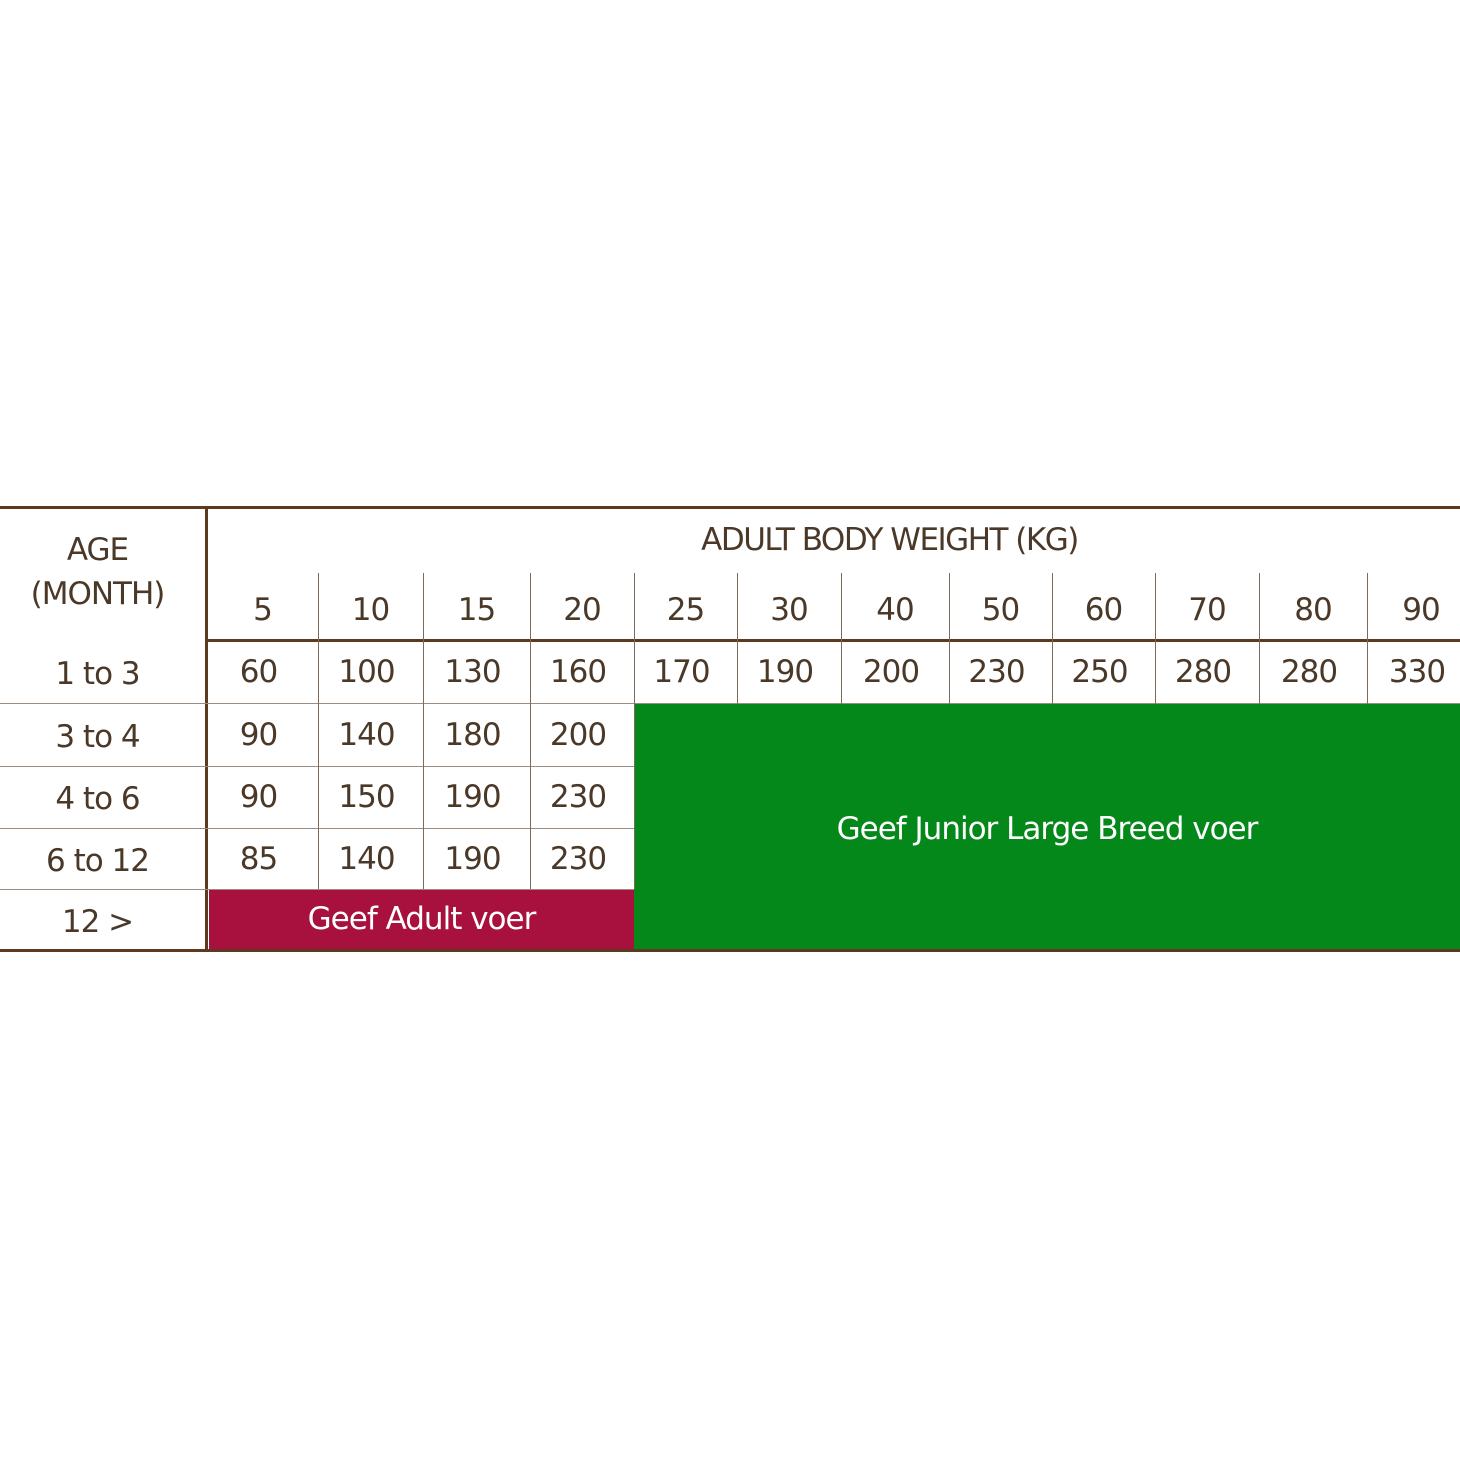 The height and width of the screenshot is (1460, 1460). I want to click on age-header: AGE (MONTH), so click(97, 572).